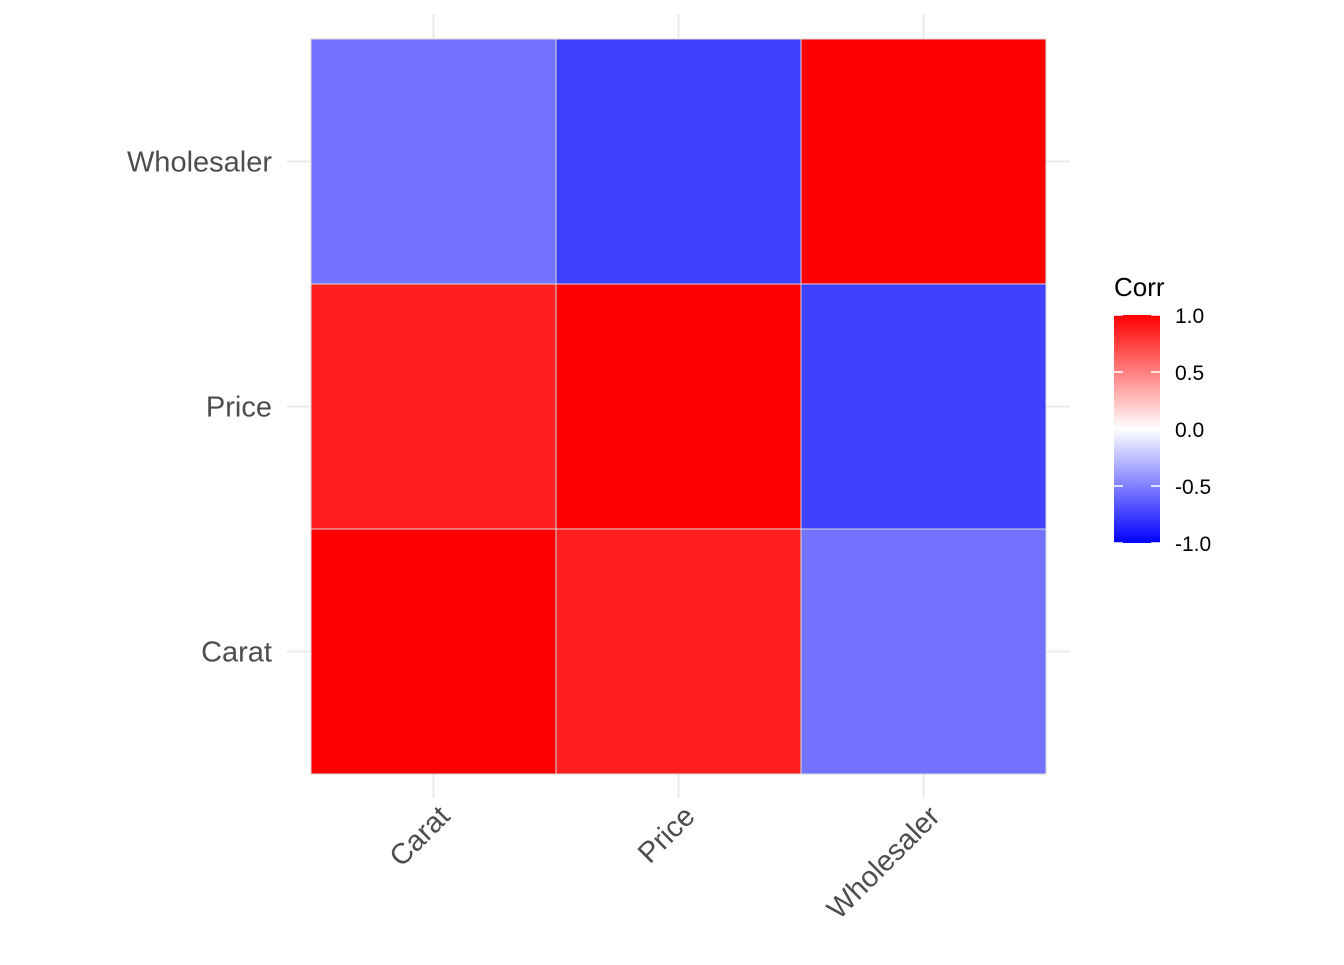 The height and width of the screenshot is (965, 1344). I want to click on legend-title: Corr, so click(1139, 287).